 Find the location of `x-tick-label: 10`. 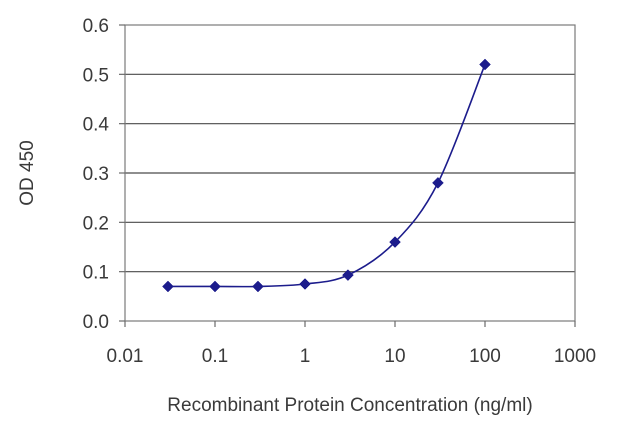

x-tick-label: 10 is located at coordinates (394, 356).